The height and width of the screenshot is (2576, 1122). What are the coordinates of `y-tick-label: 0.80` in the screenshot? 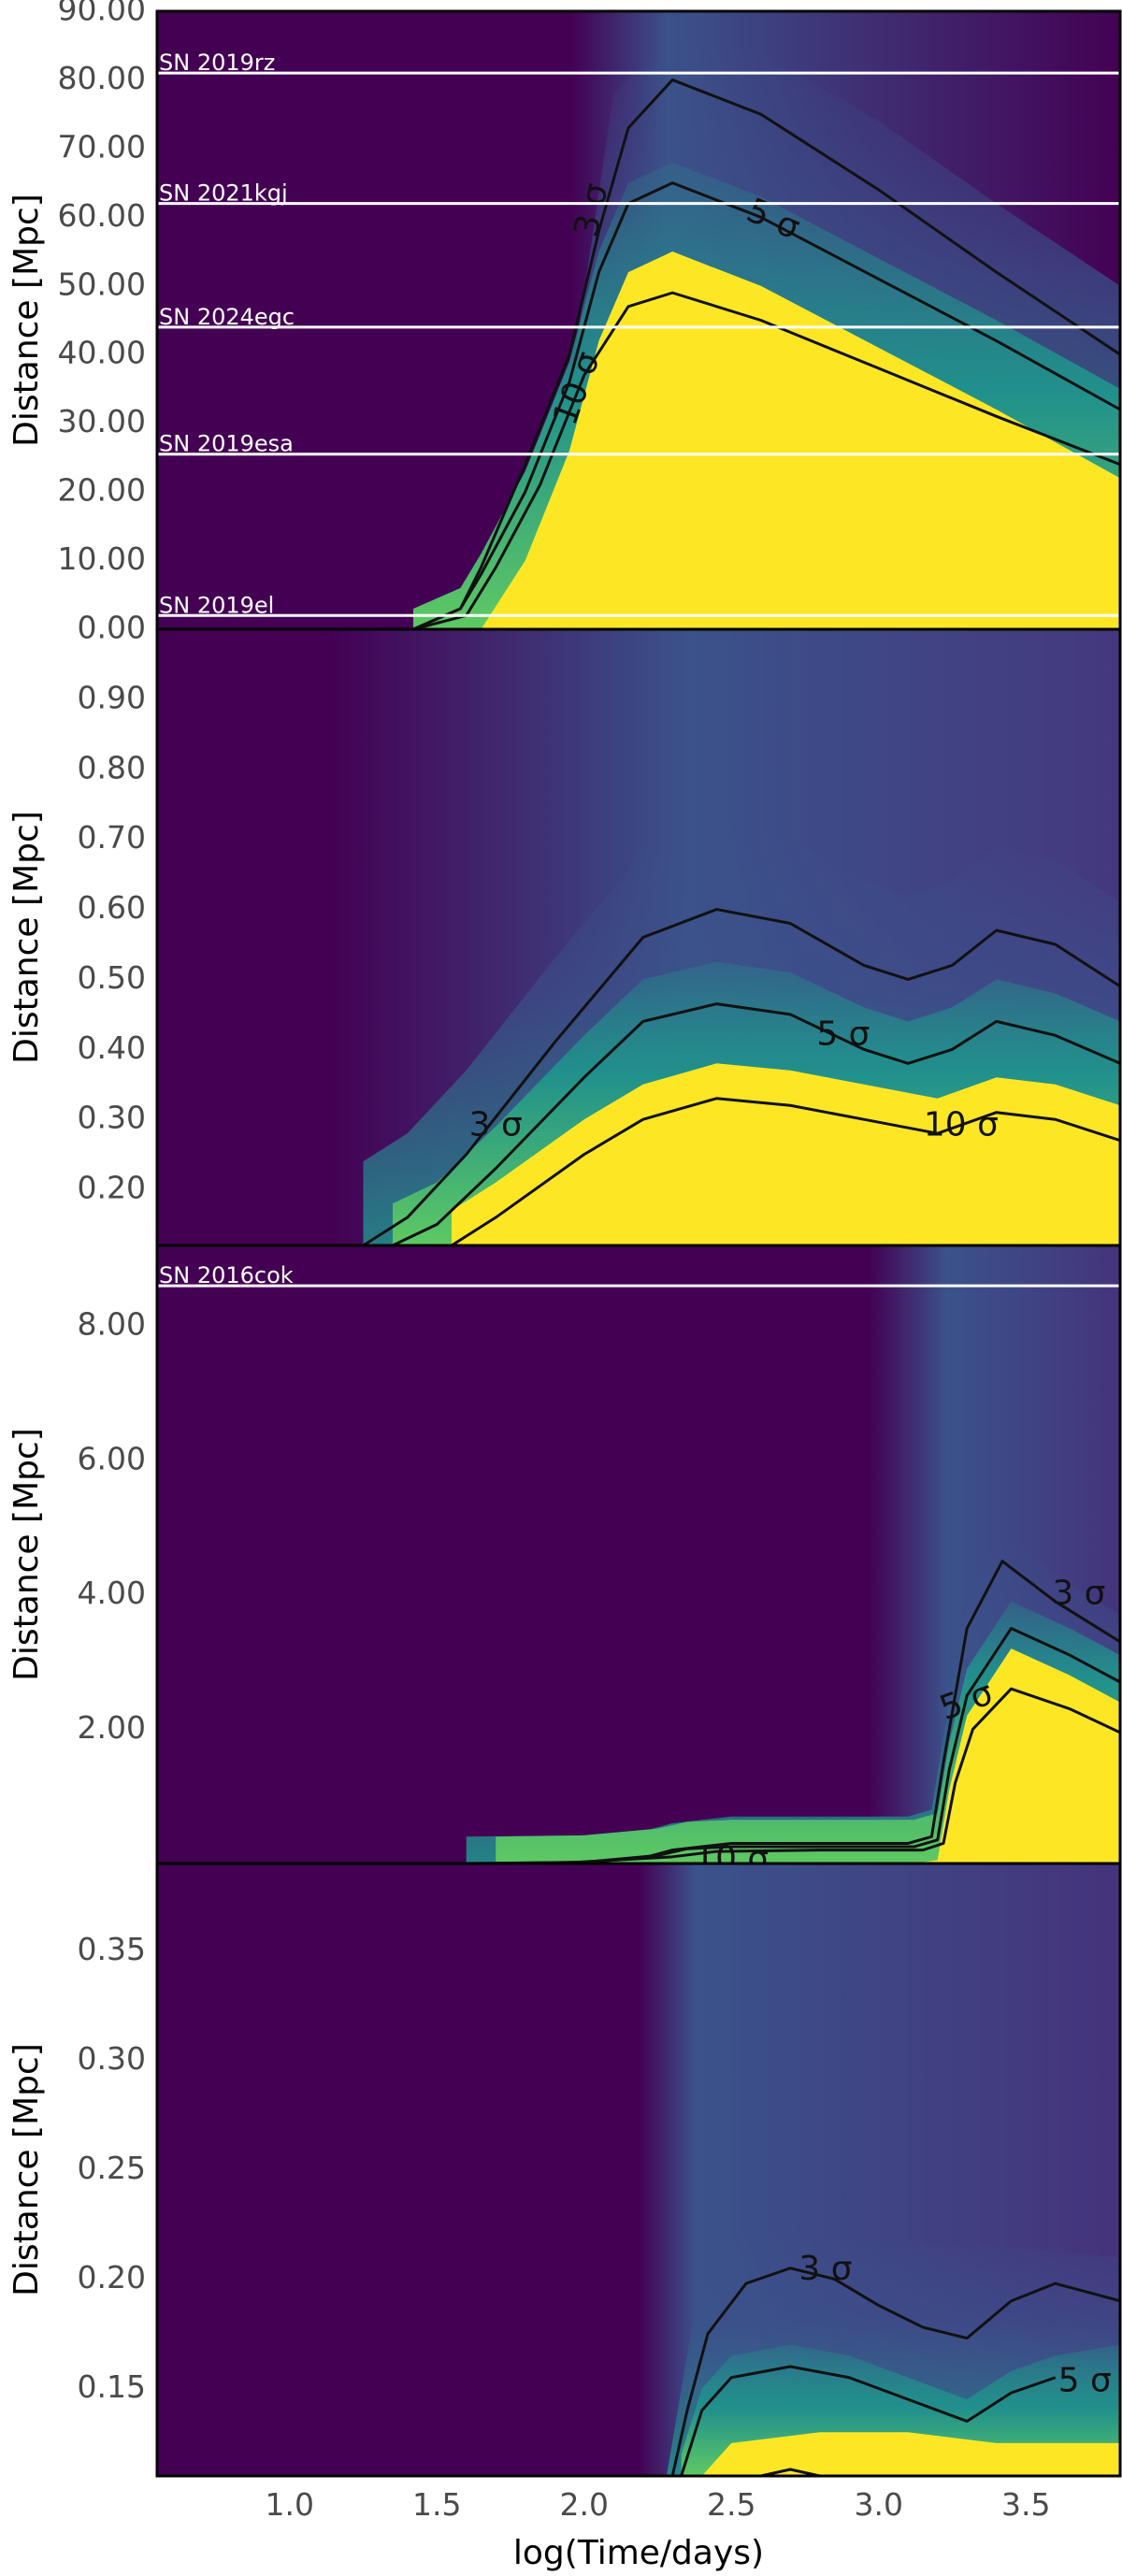 It's located at (112, 767).